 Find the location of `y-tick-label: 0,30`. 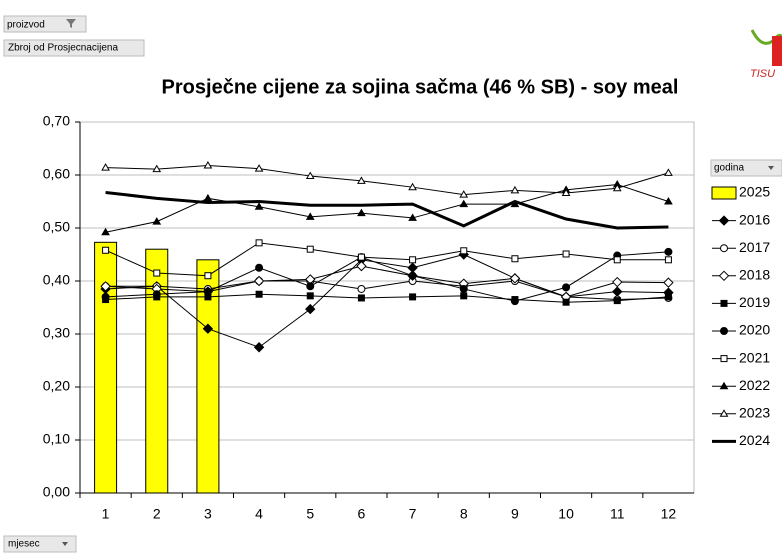

y-tick-label: 0,30 is located at coordinates (56, 333).